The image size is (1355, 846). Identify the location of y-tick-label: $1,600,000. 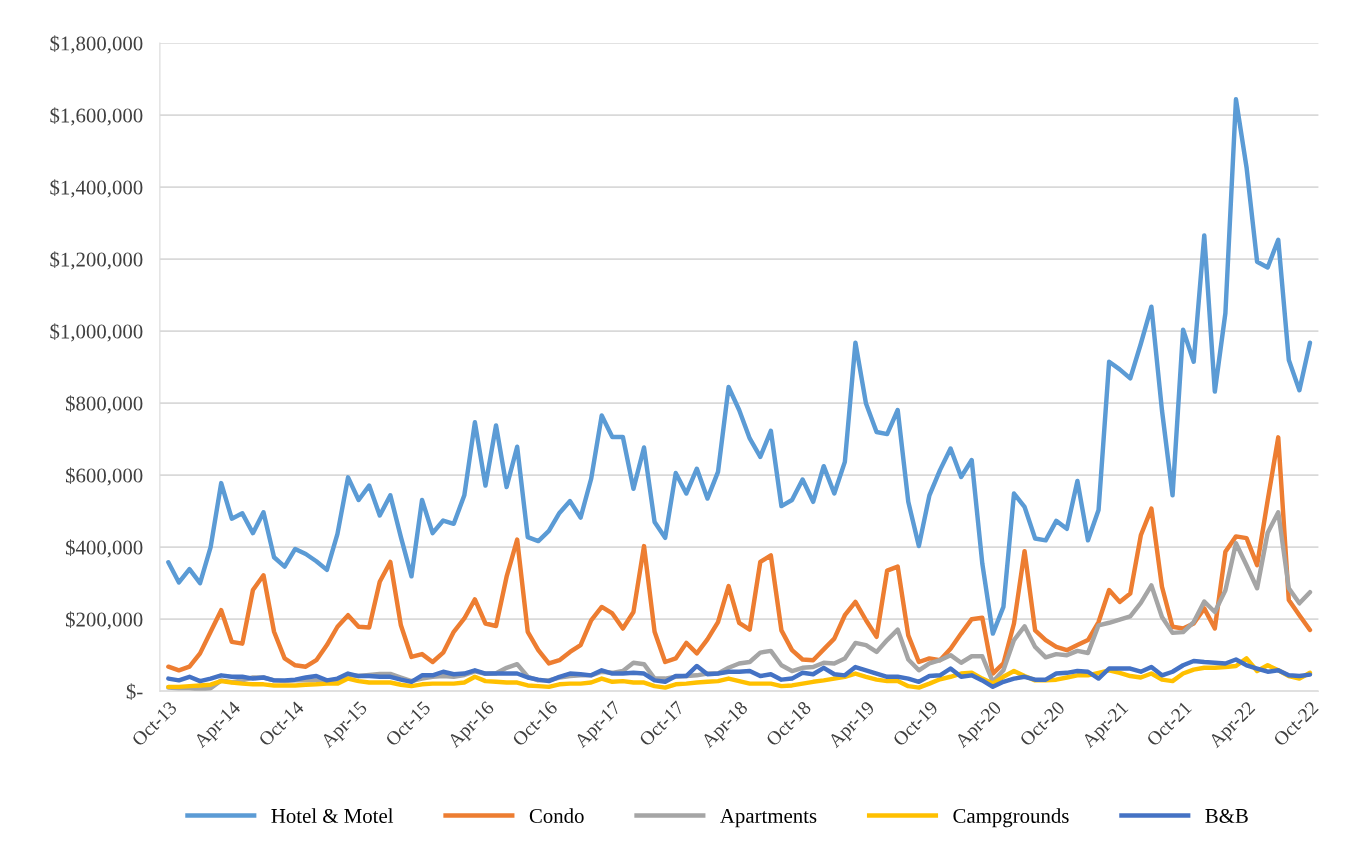
(96, 116).